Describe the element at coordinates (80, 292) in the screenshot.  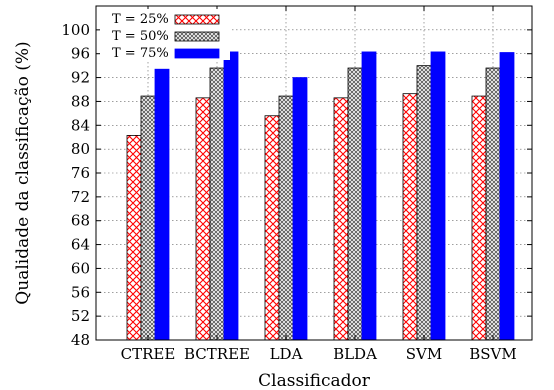
I see `y-tick-label: 56` at that location.